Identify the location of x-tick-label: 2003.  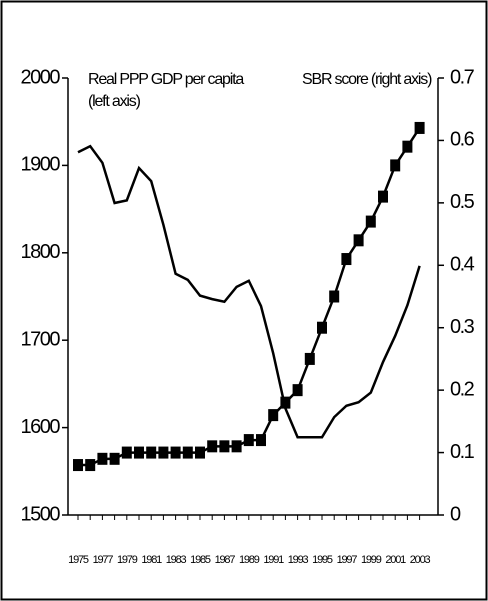
(420, 560).